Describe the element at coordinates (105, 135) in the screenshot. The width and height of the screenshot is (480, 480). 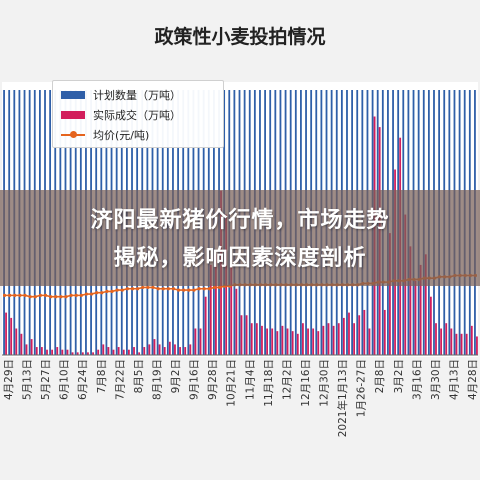
I see `legend-item-avg-price: 均价(元/吨)` at that location.